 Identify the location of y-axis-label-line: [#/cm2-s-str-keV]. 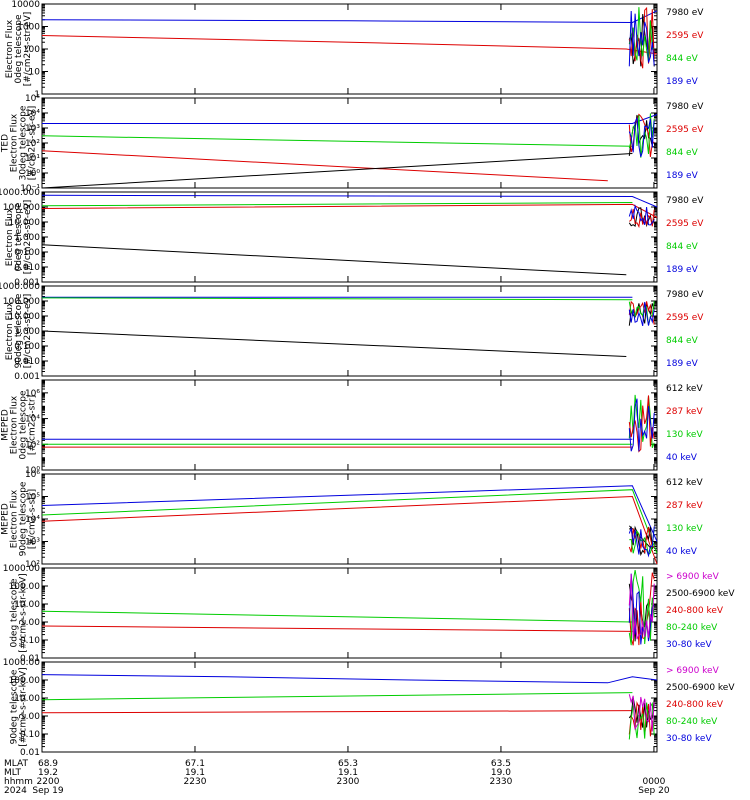
(24, 612).